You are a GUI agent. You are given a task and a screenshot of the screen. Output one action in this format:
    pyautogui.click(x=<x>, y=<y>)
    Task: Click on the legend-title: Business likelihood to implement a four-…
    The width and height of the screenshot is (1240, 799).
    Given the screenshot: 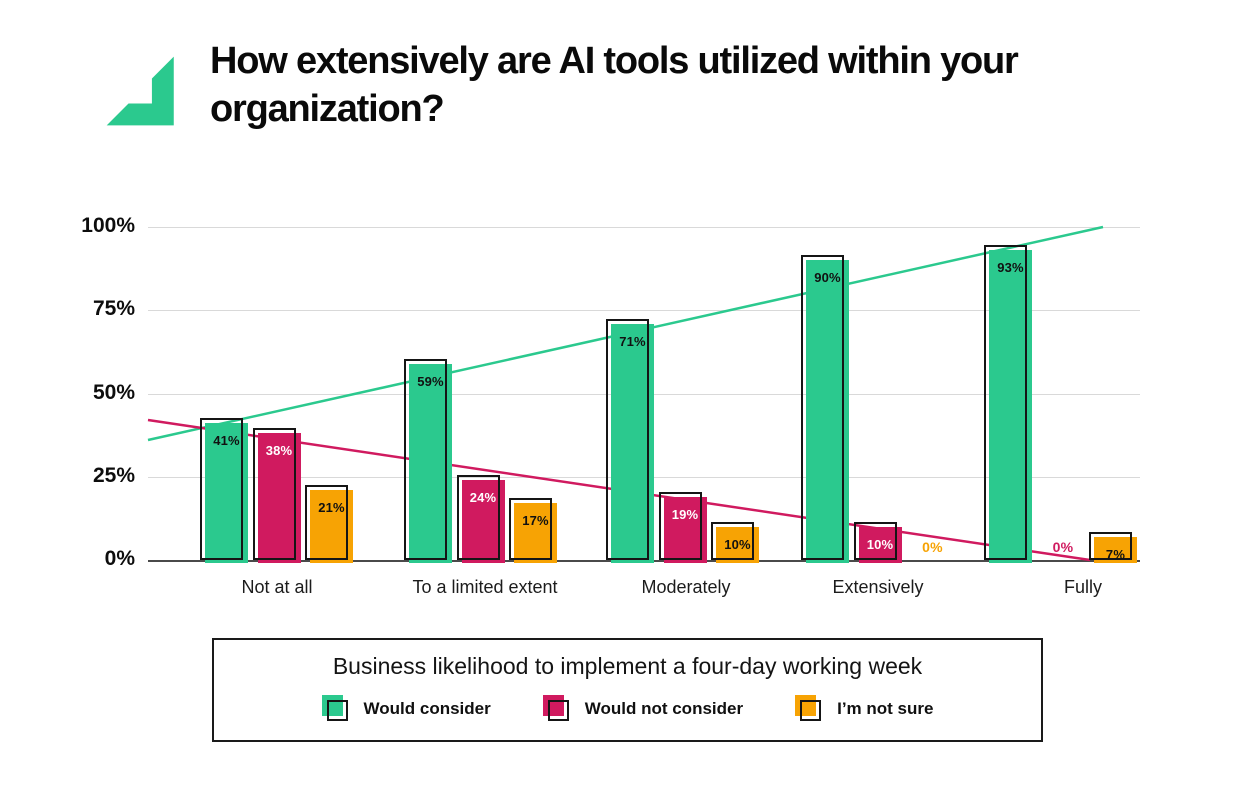 What is the action you would take?
    pyautogui.click(x=627, y=666)
    